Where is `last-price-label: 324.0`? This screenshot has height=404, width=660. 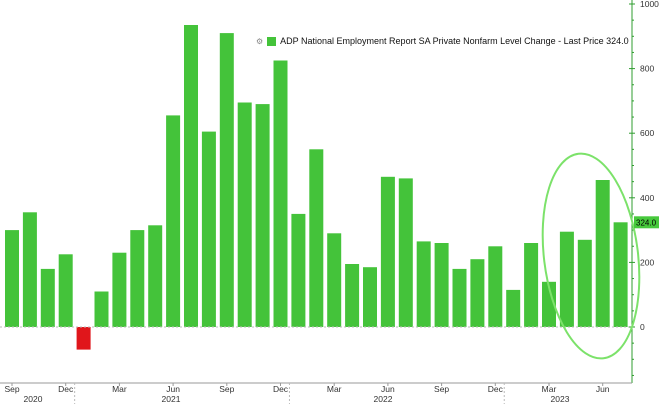 last-price-label: 324.0 is located at coordinates (646, 222).